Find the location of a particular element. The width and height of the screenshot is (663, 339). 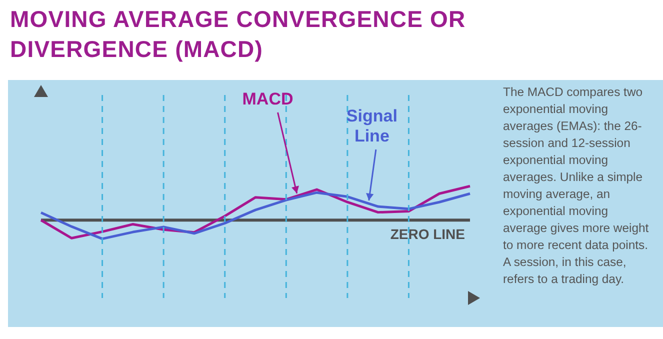

text: Signal Line is located at coordinates (372, 126).